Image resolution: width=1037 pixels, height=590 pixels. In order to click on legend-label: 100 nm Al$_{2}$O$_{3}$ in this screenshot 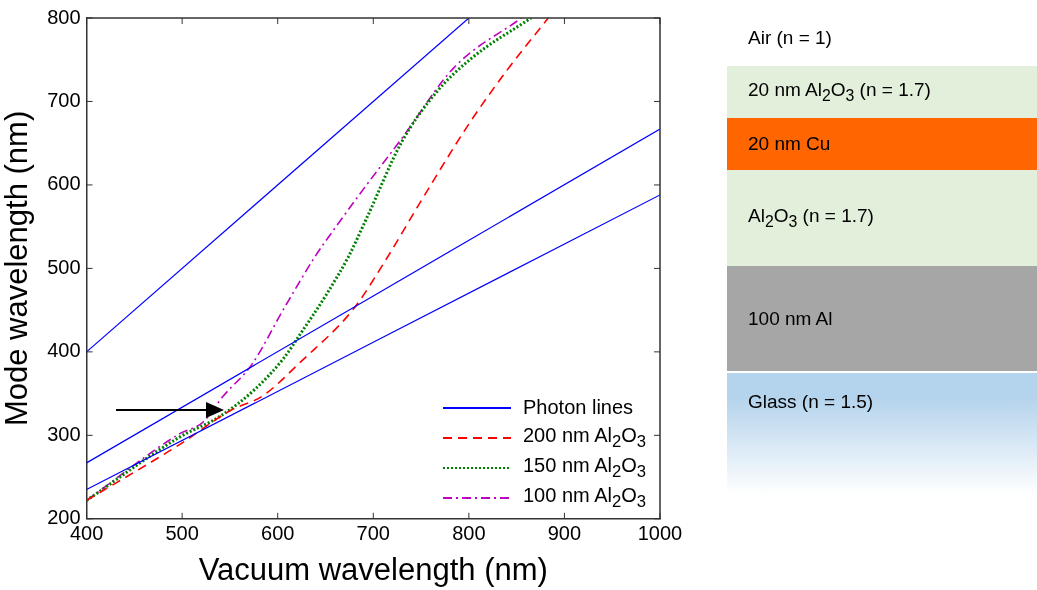, I will do `click(585, 497)`.